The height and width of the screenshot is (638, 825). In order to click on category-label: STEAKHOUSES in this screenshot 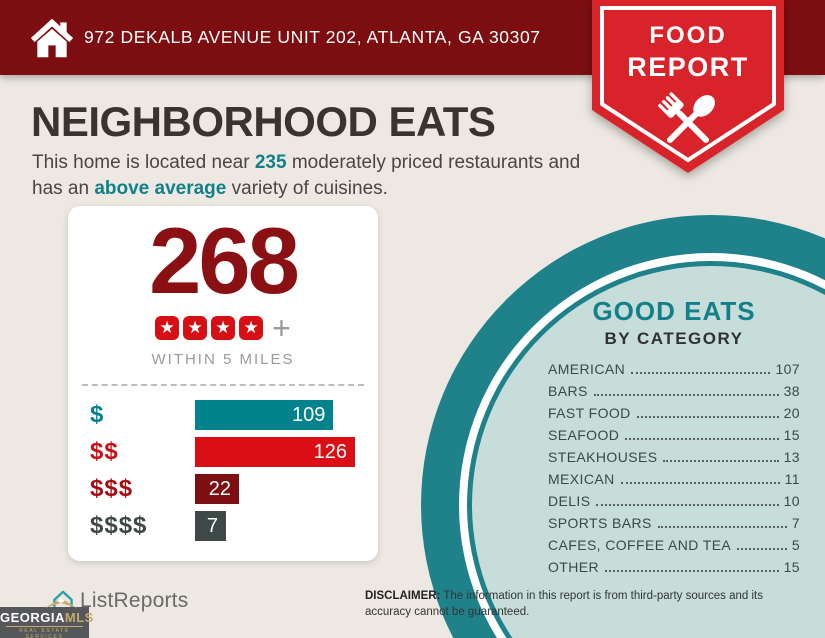, I will do `click(603, 457)`.